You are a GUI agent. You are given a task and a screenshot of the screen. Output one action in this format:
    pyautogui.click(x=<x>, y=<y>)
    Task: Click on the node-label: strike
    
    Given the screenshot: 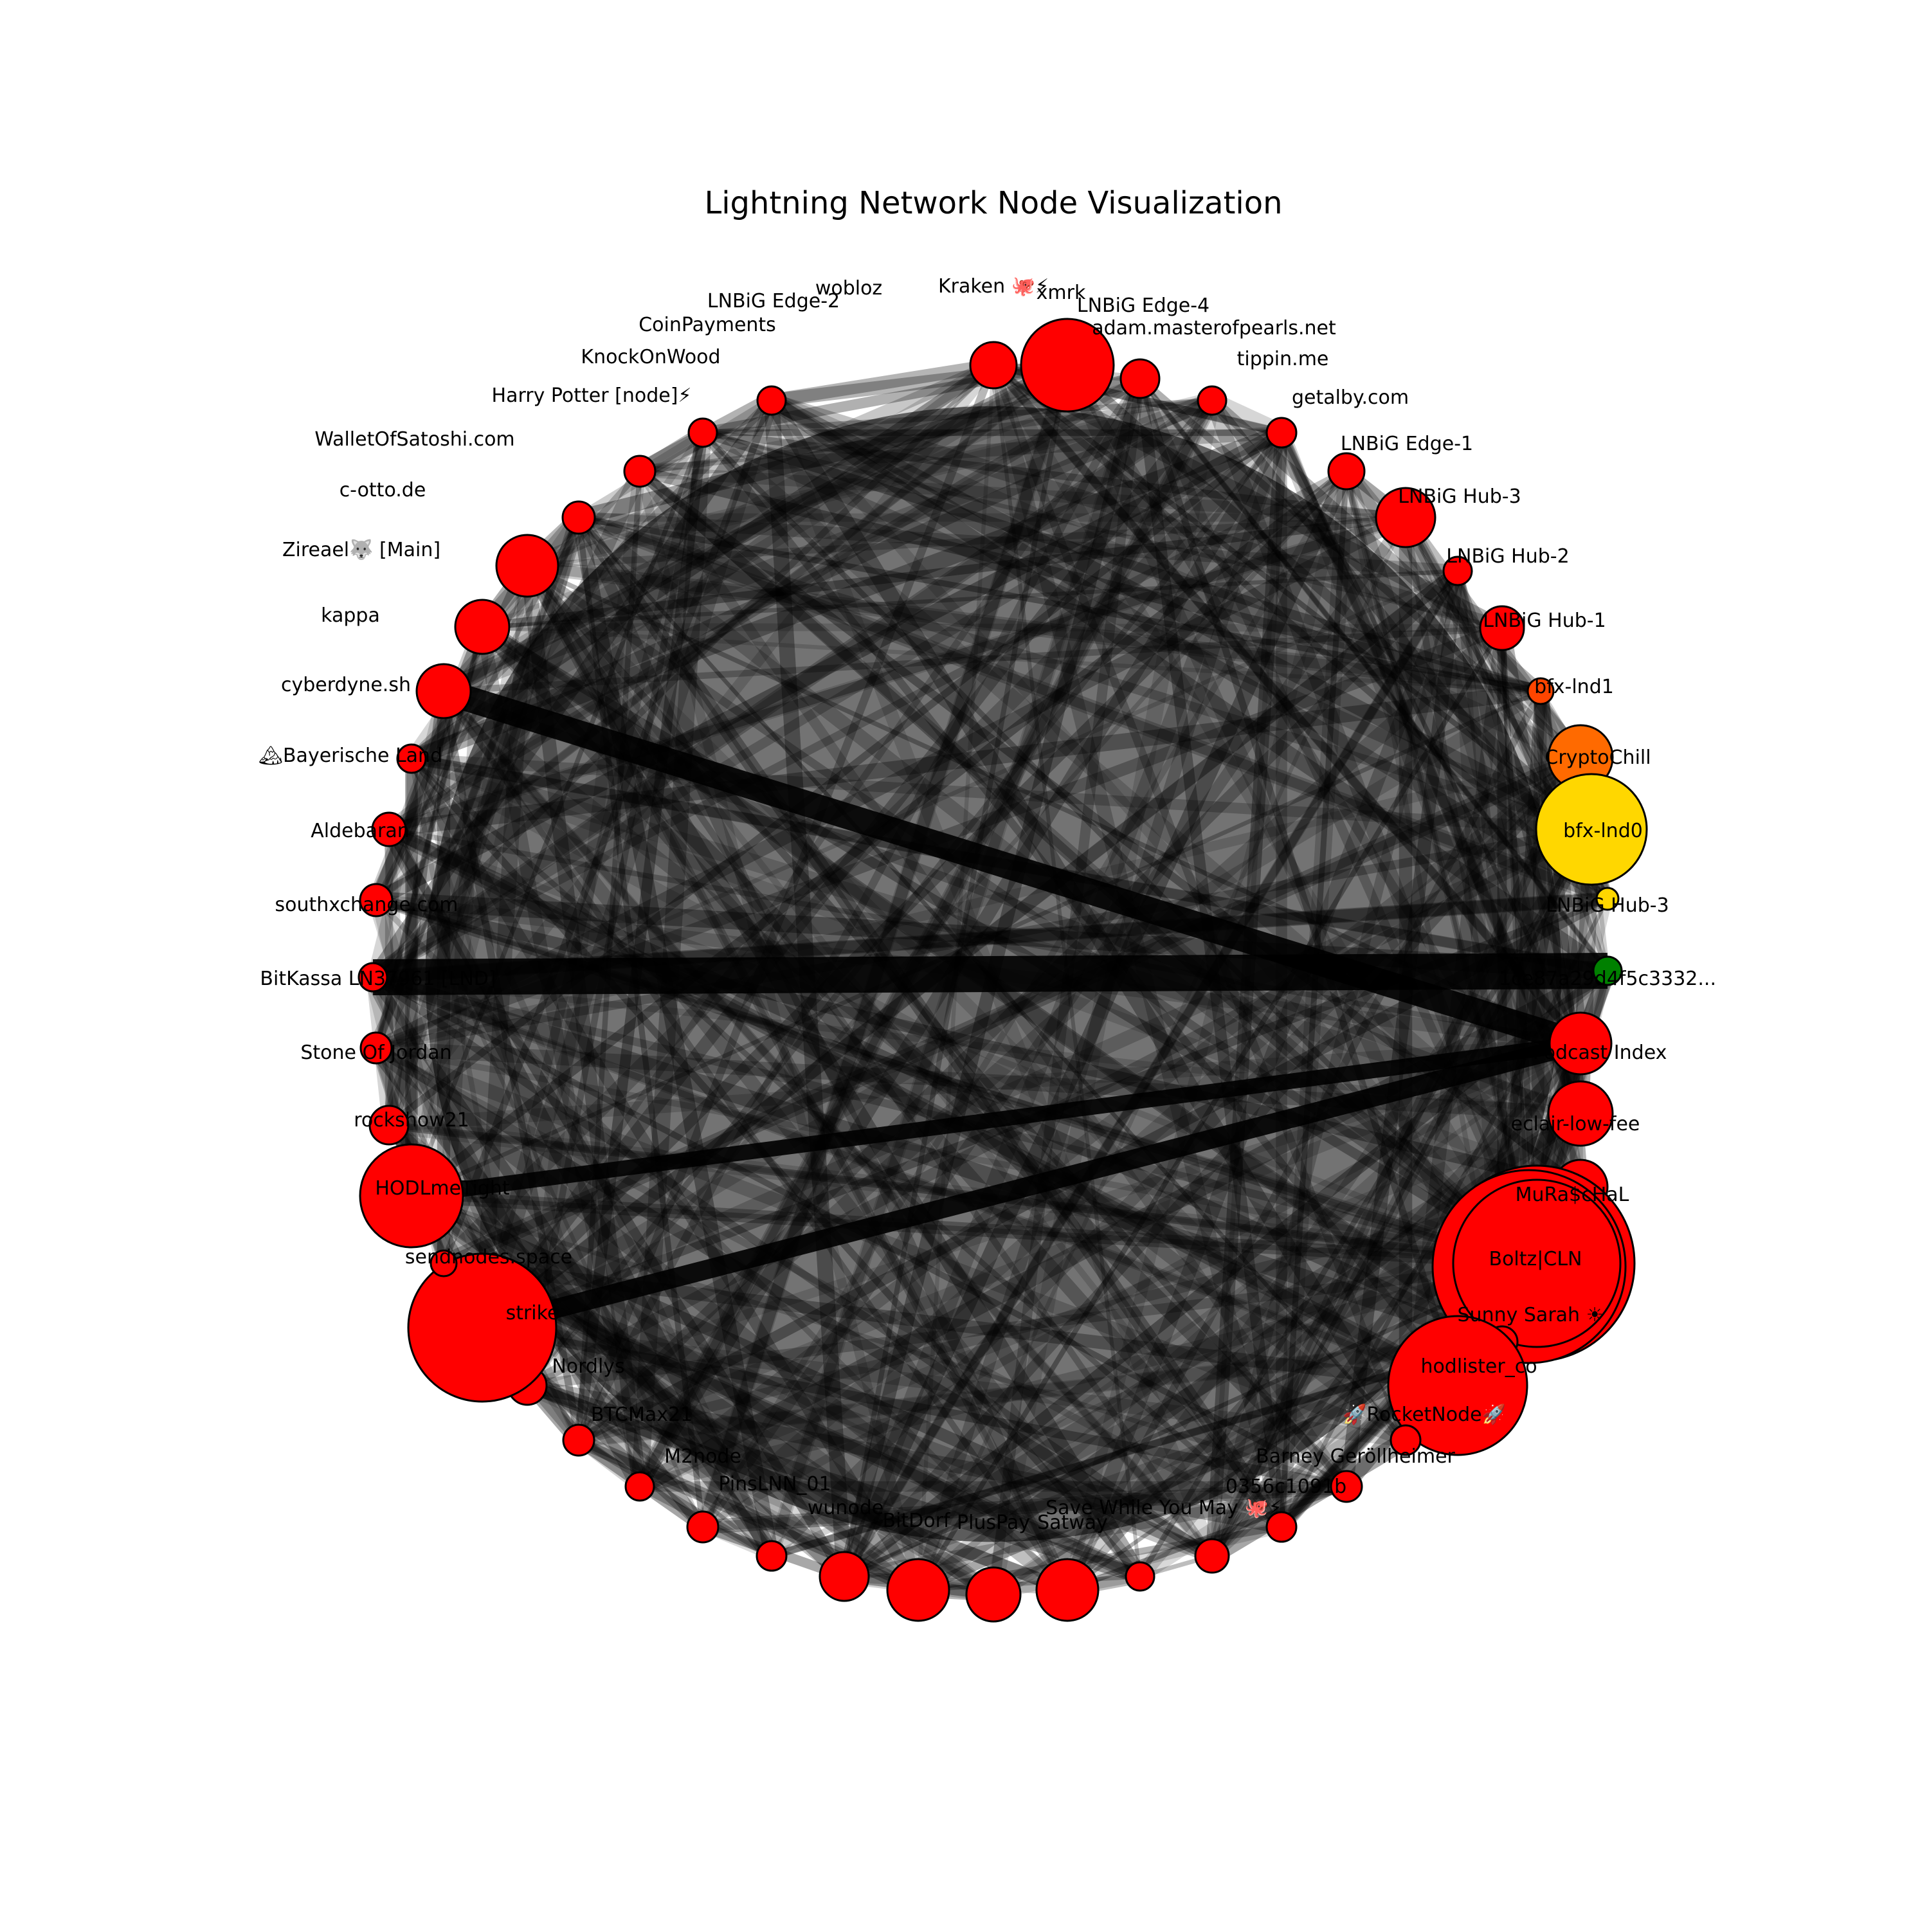 What is the action you would take?
    pyautogui.click(x=532, y=1313)
    